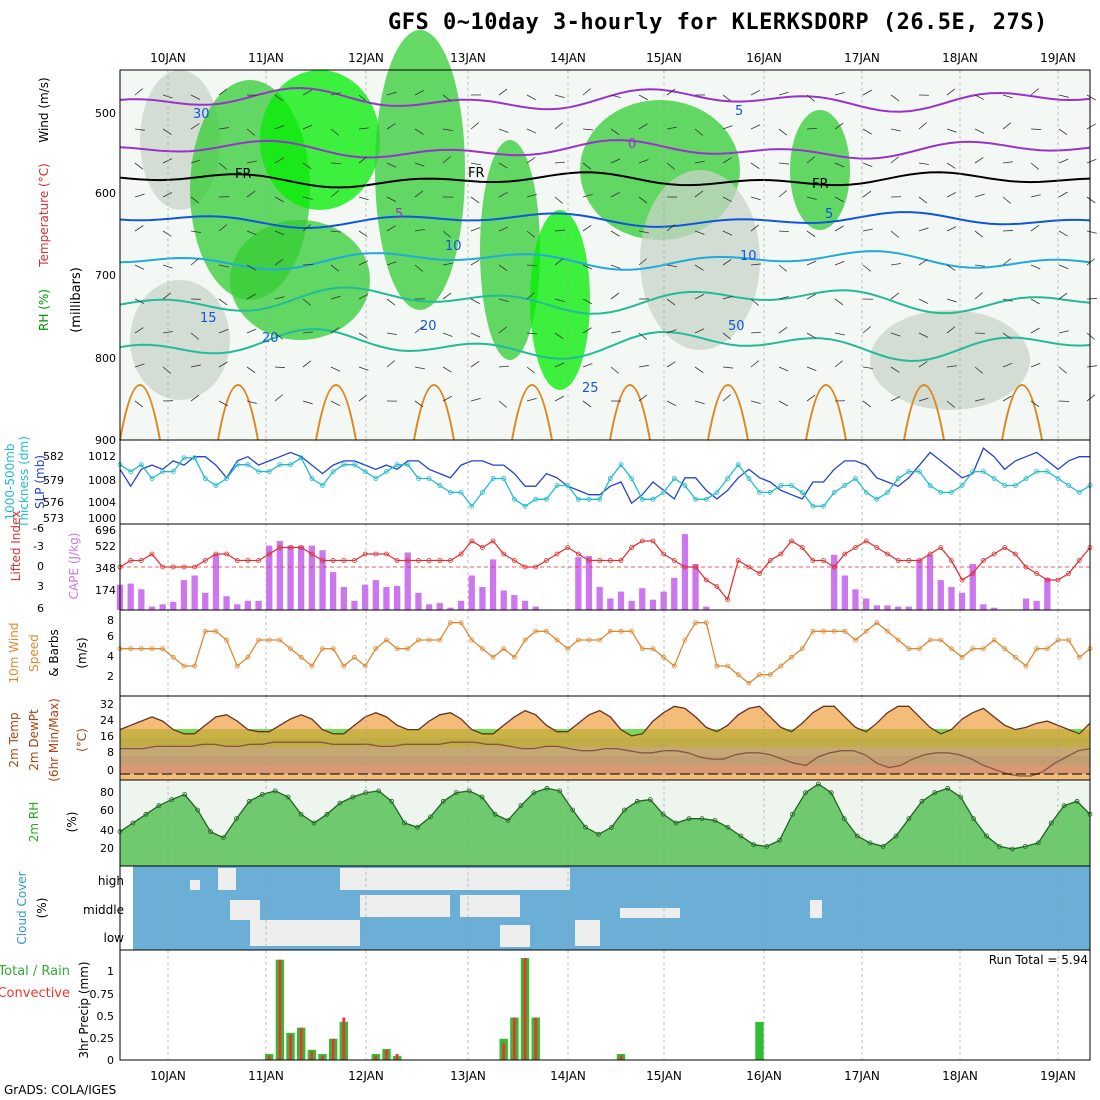 The width and height of the screenshot is (1100, 1100). Describe the element at coordinates (110, 620) in the screenshot. I see `wind-speed-tick-label: 8` at that location.